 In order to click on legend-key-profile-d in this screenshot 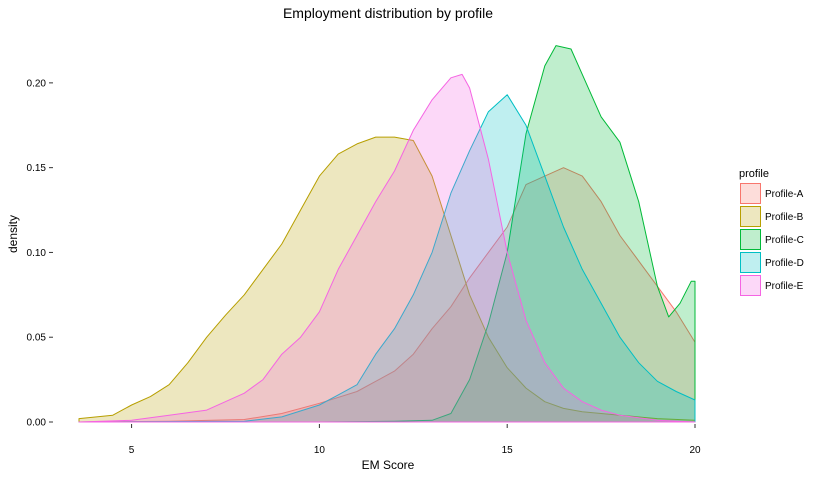, I will do `click(750, 262)`.